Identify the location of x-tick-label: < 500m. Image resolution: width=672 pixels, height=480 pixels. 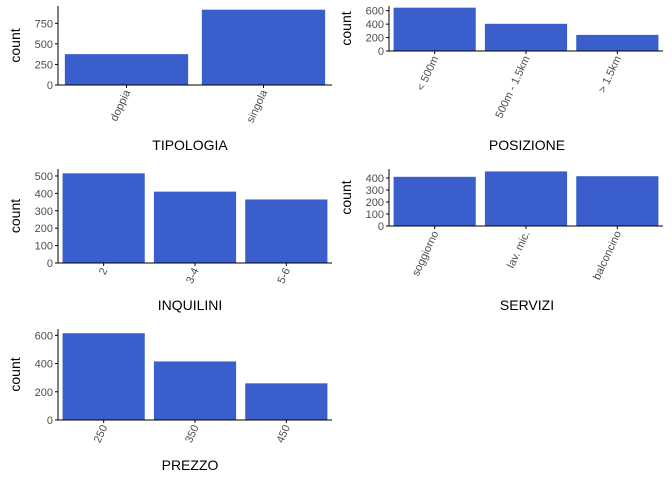
(428, 73).